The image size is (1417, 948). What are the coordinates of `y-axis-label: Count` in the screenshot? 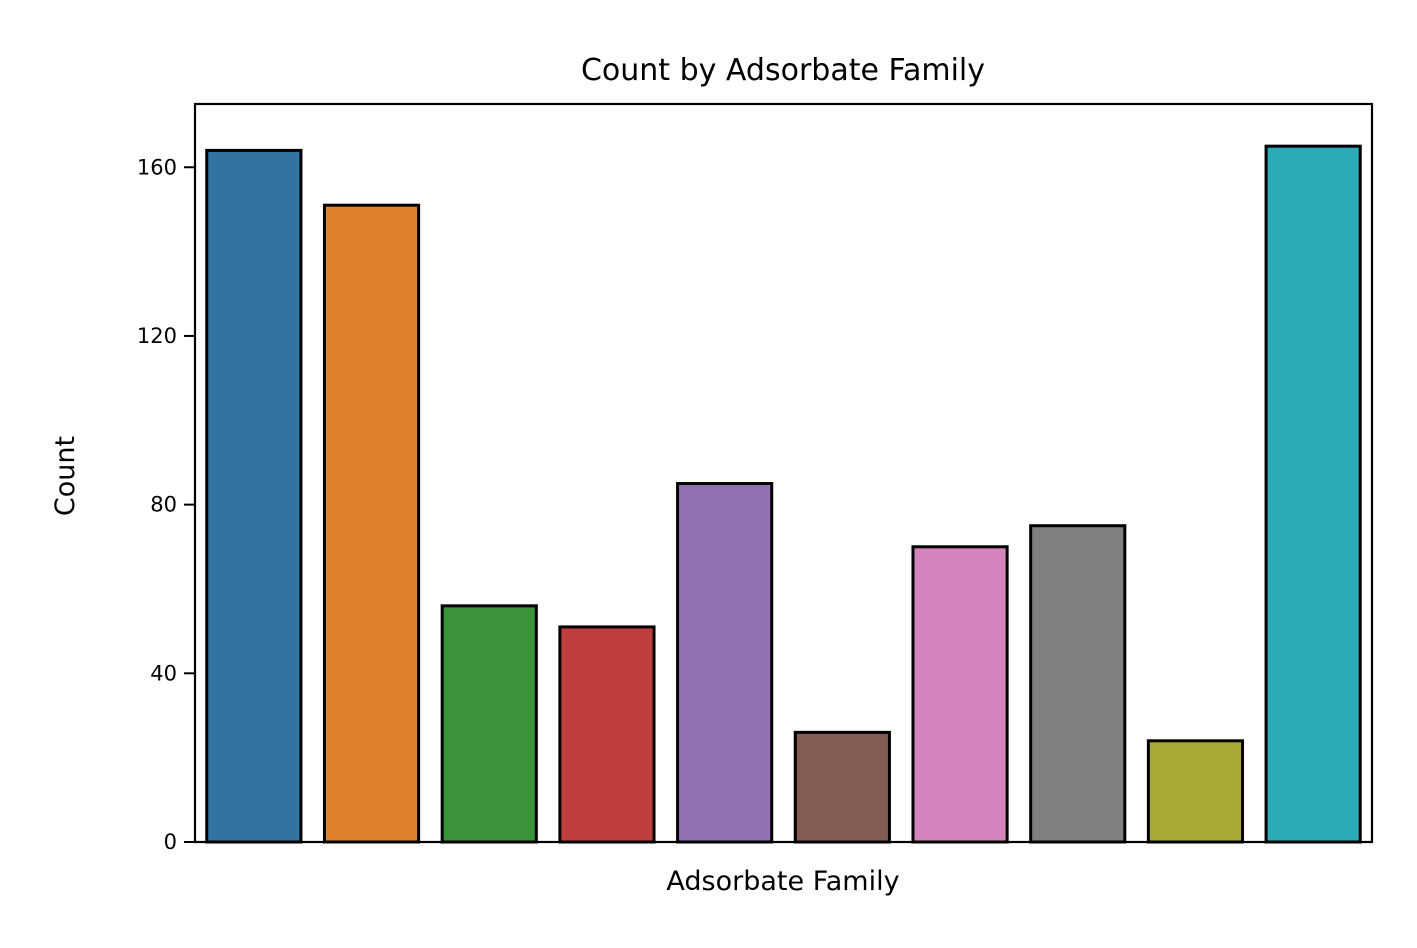 It's located at (65, 476).